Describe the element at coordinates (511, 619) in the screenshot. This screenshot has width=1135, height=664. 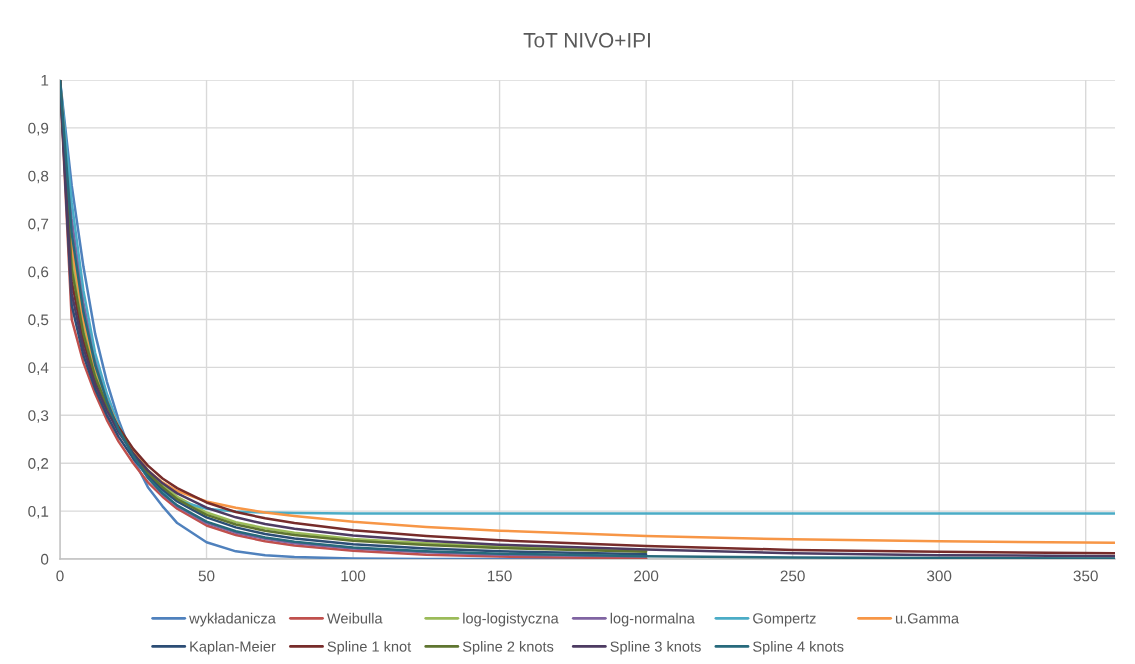
I see `legend-label: log-logistyczna` at that location.